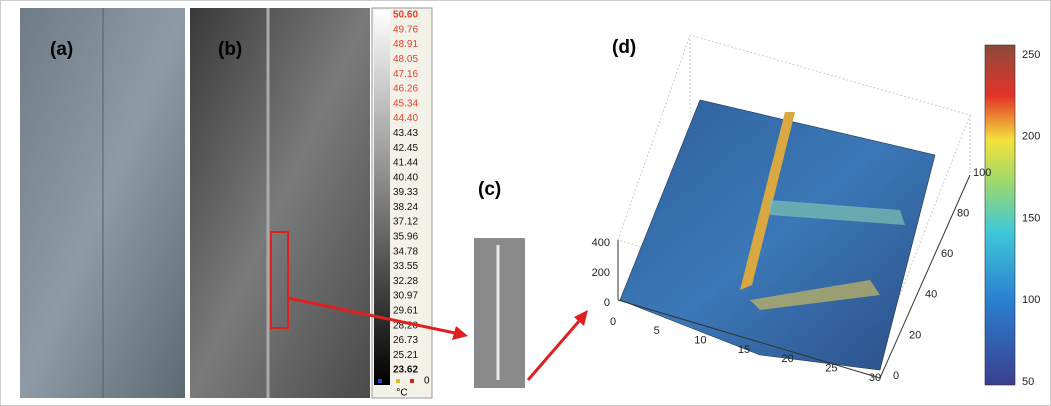 The height and width of the screenshot is (406, 1051). I want to click on scale-label: 48.91, so click(405, 44).